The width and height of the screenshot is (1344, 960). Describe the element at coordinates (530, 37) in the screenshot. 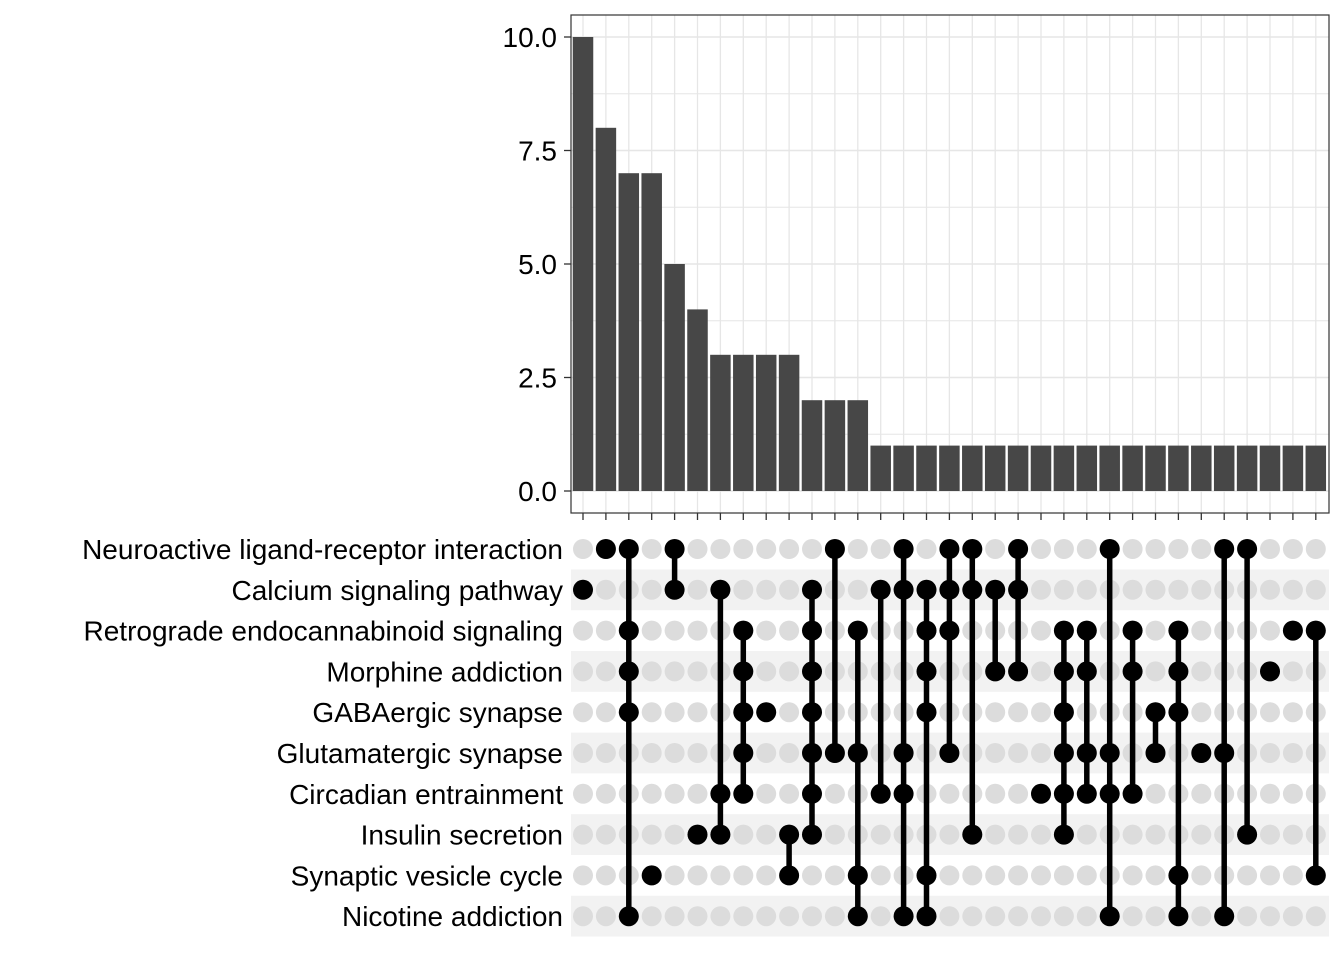

I see `y-tick-label: 10.0` at that location.